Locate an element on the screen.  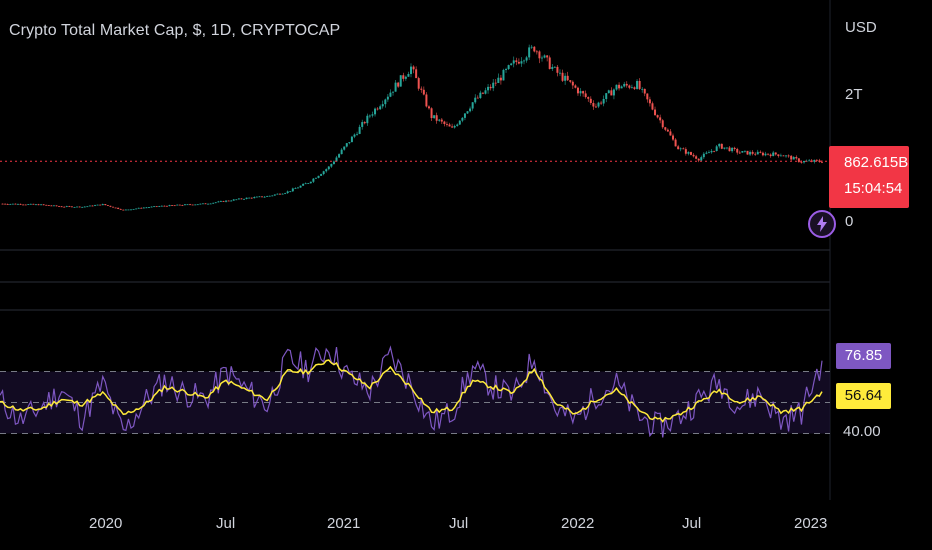
time-tick-2020: 2020 is located at coordinates (105, 523).